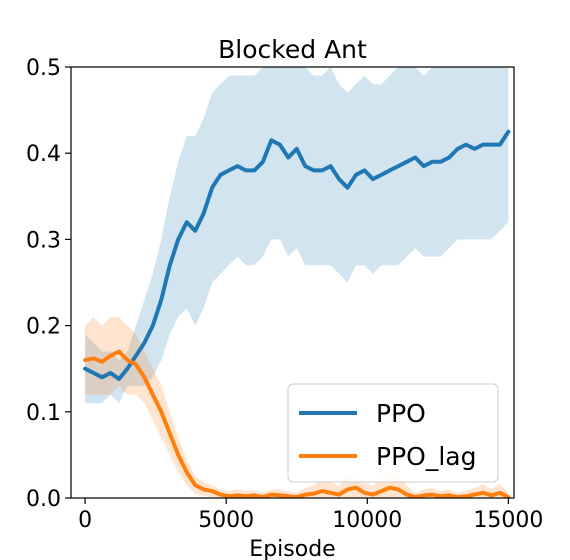 This screenshot has width=570, height=560. What do you see at coordinates (226, 520) in the screenshot?
I see `x-tick-label: 5000` at bounding box center [226, 520].